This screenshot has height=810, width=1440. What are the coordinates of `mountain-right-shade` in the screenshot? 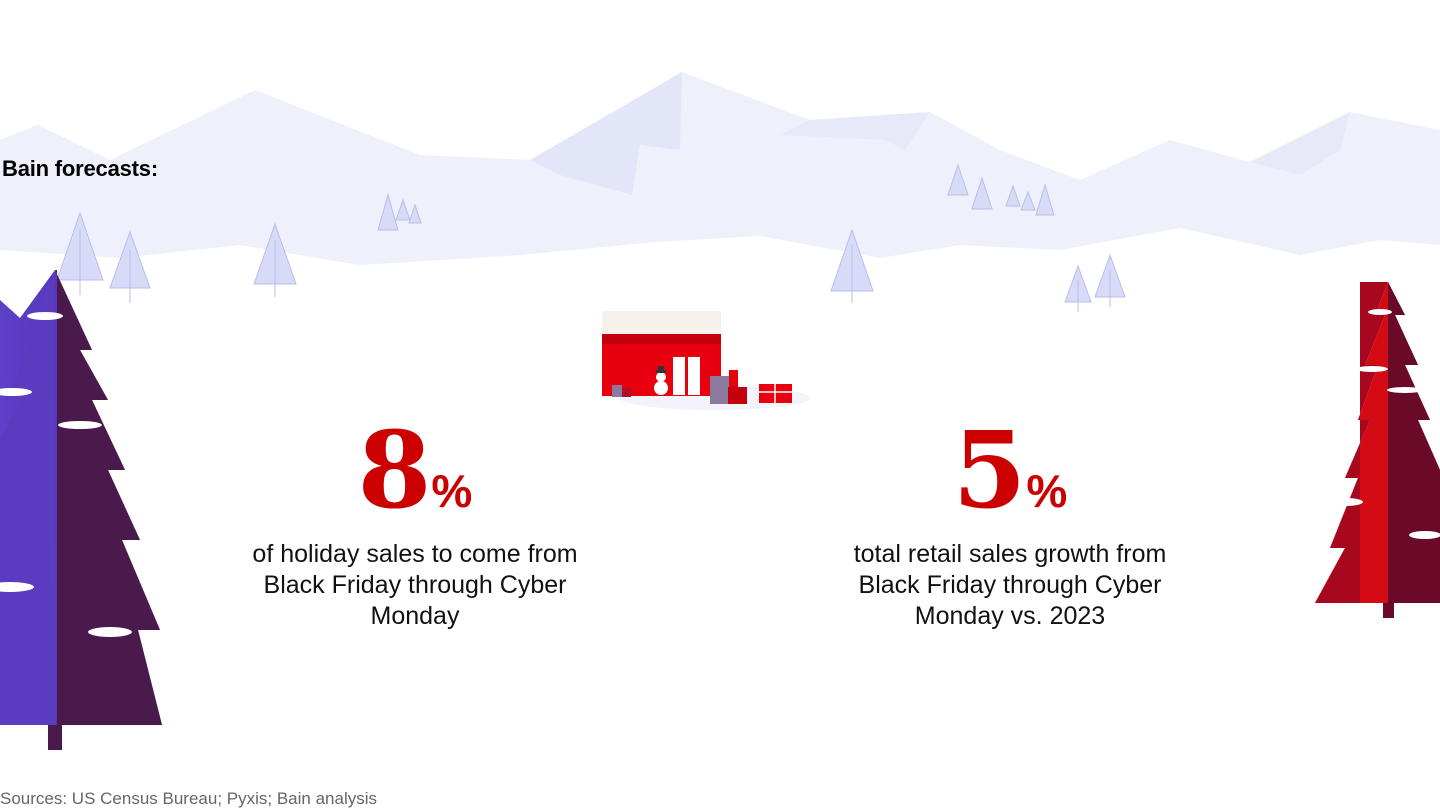 It's located at (1300, 143).